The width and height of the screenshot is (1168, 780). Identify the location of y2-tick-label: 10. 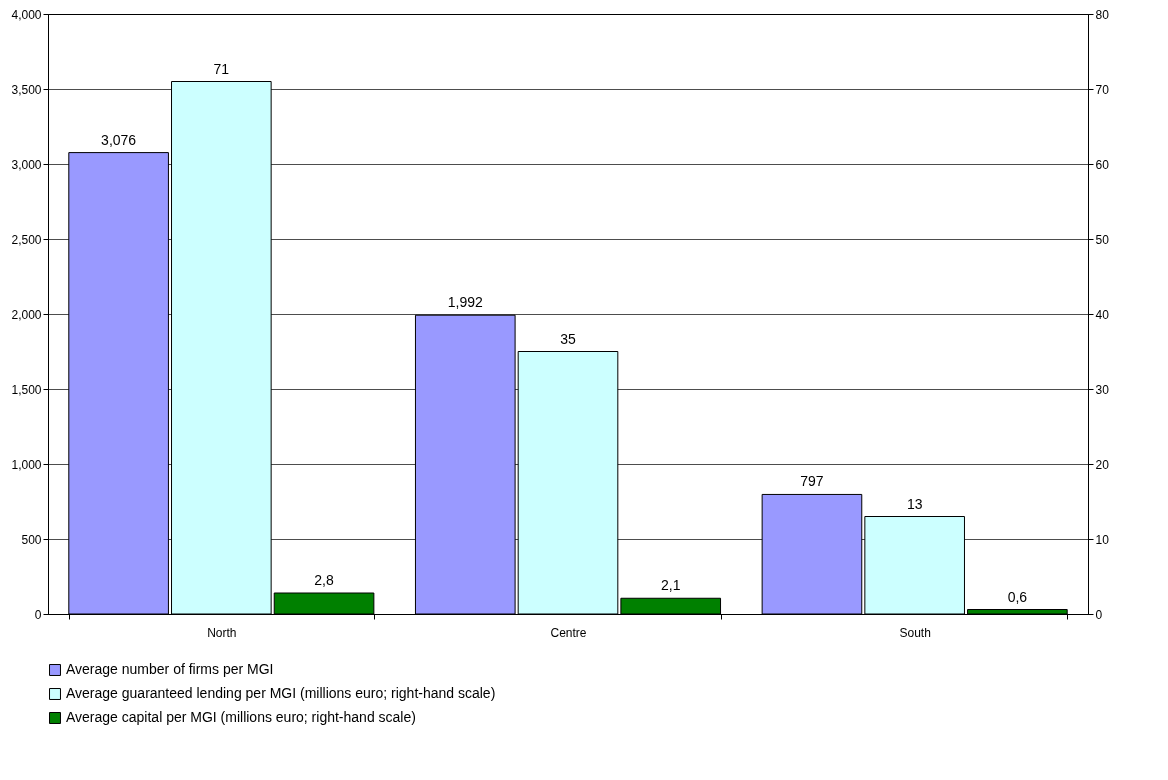
(1102, 539).